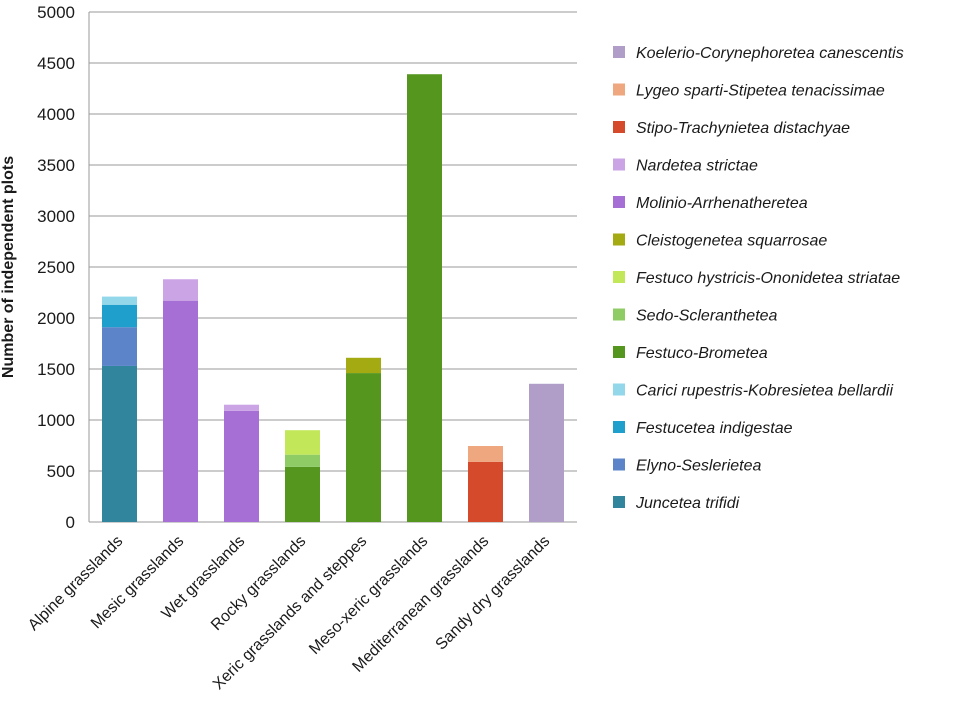  What do you see at coordinates (8, 267) in the screenshot?
I see `y-axis-title: Number of independent plots` at bounding box center [8, 267].